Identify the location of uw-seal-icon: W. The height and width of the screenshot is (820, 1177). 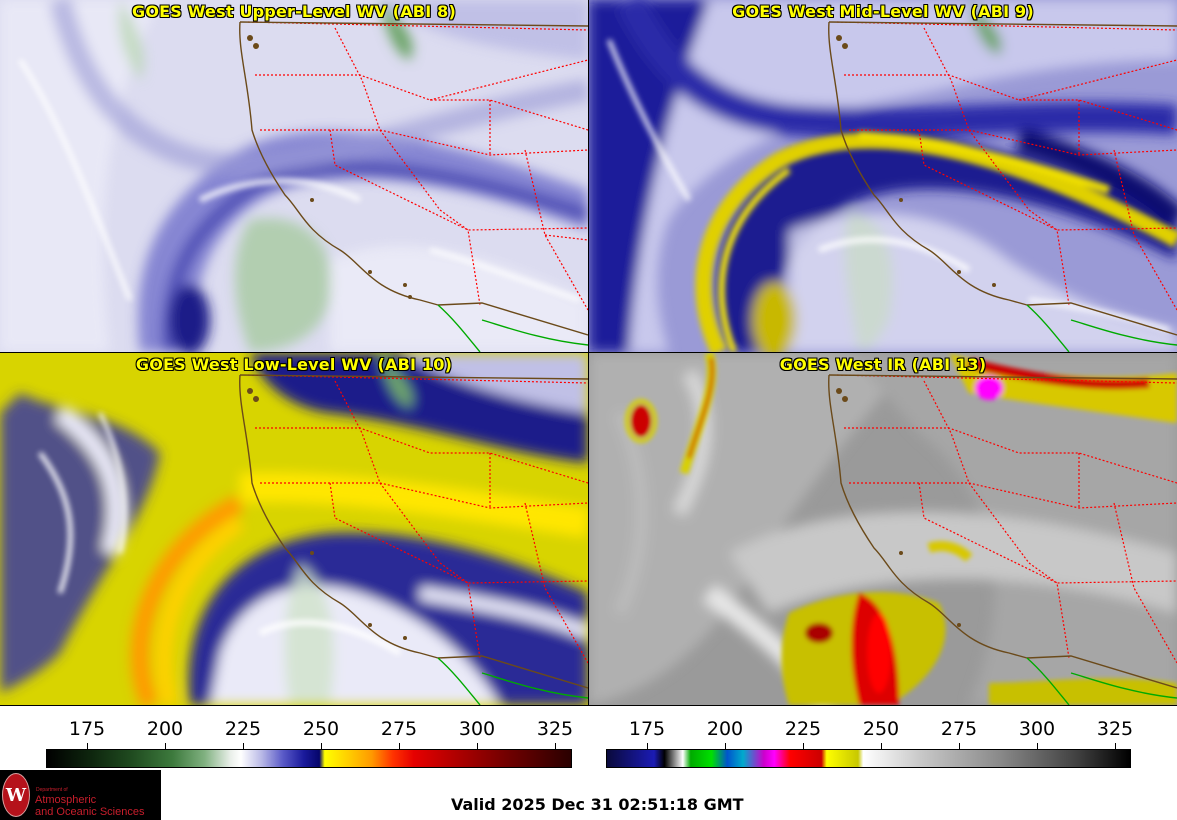
(16, 795).